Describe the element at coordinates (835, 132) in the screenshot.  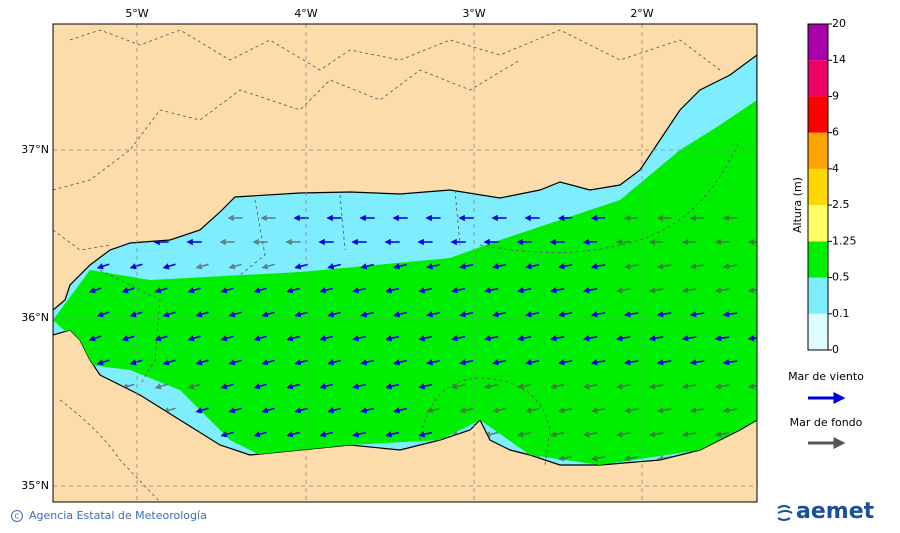
I see `colorbar-tick-label: 6` at that location.